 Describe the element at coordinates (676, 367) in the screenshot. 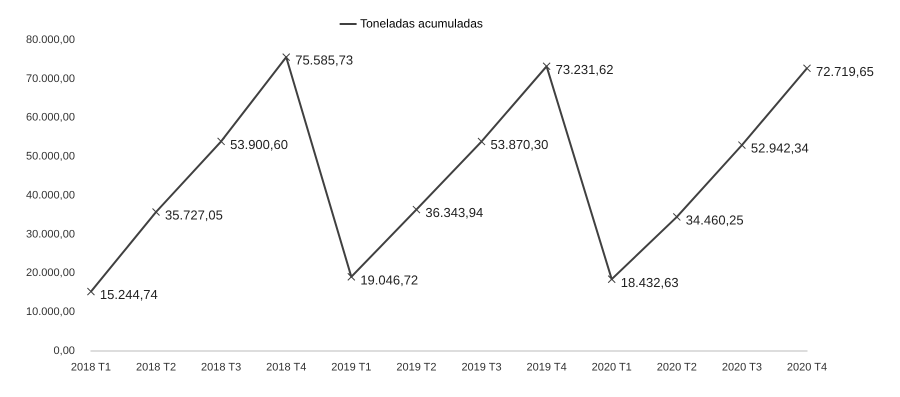

I see `x-tick-label: 2020 T2` at that location.